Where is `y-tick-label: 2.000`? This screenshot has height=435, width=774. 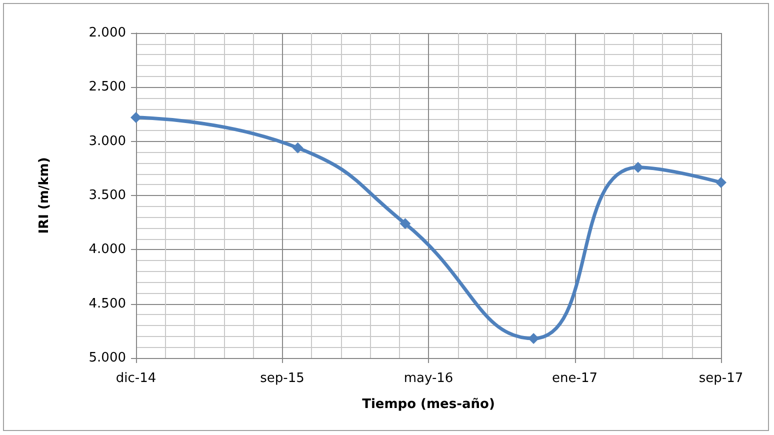
y-tick-label: 2.000 is located at coordinates (107, 33).